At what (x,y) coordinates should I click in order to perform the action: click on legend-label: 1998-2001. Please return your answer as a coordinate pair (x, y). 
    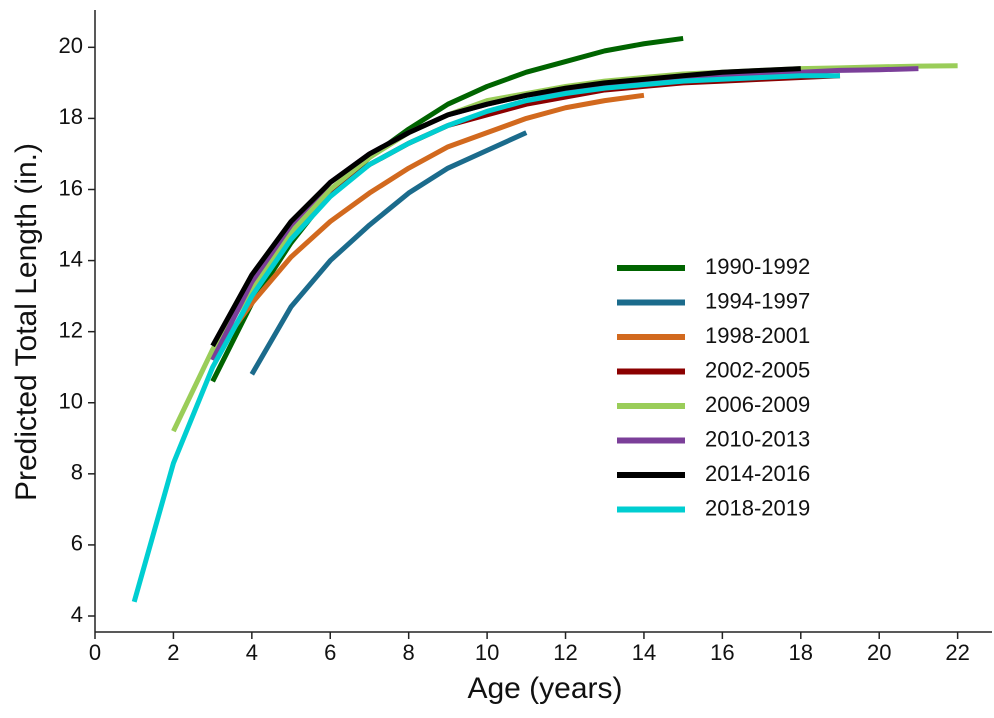
    Looking at the image, I should click on (757, 335).